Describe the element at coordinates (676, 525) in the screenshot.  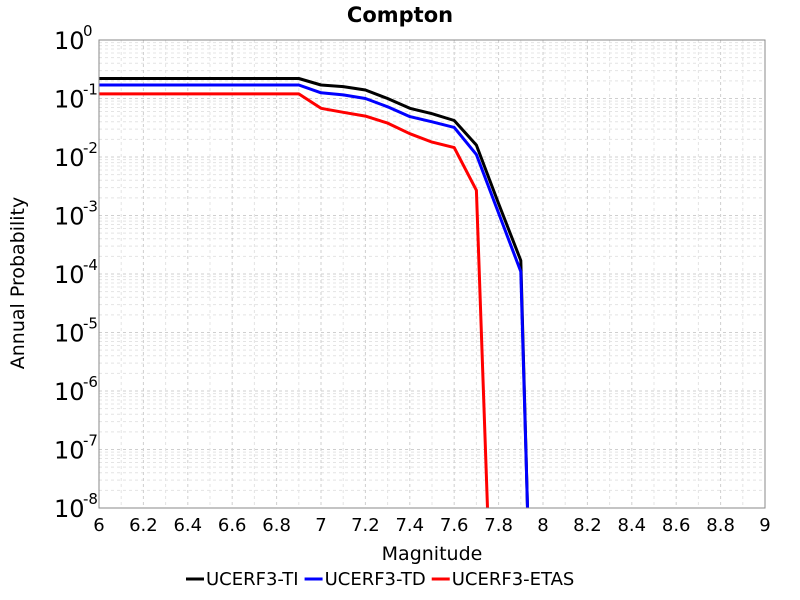
I see `x-tick-label: 8.6` at that location.